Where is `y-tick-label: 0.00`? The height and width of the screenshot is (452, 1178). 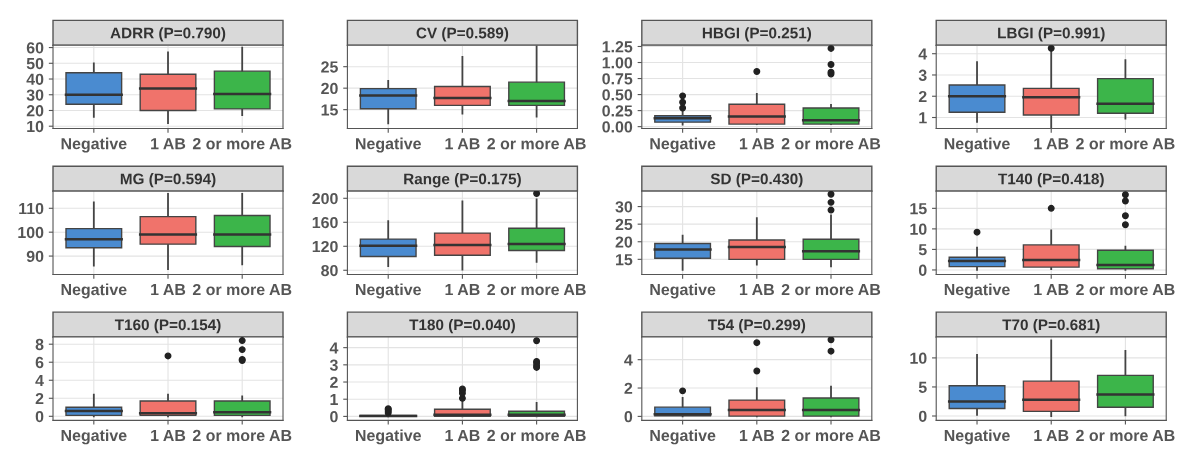 y-tick-label: 0.00 is located at coordinates (617, 127).